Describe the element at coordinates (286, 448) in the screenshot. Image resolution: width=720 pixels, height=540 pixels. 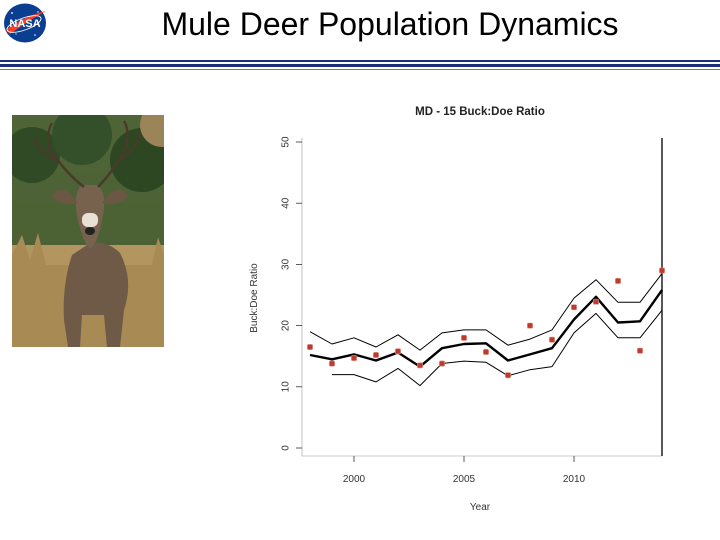
I see `y-tick-label: 0` at that location.